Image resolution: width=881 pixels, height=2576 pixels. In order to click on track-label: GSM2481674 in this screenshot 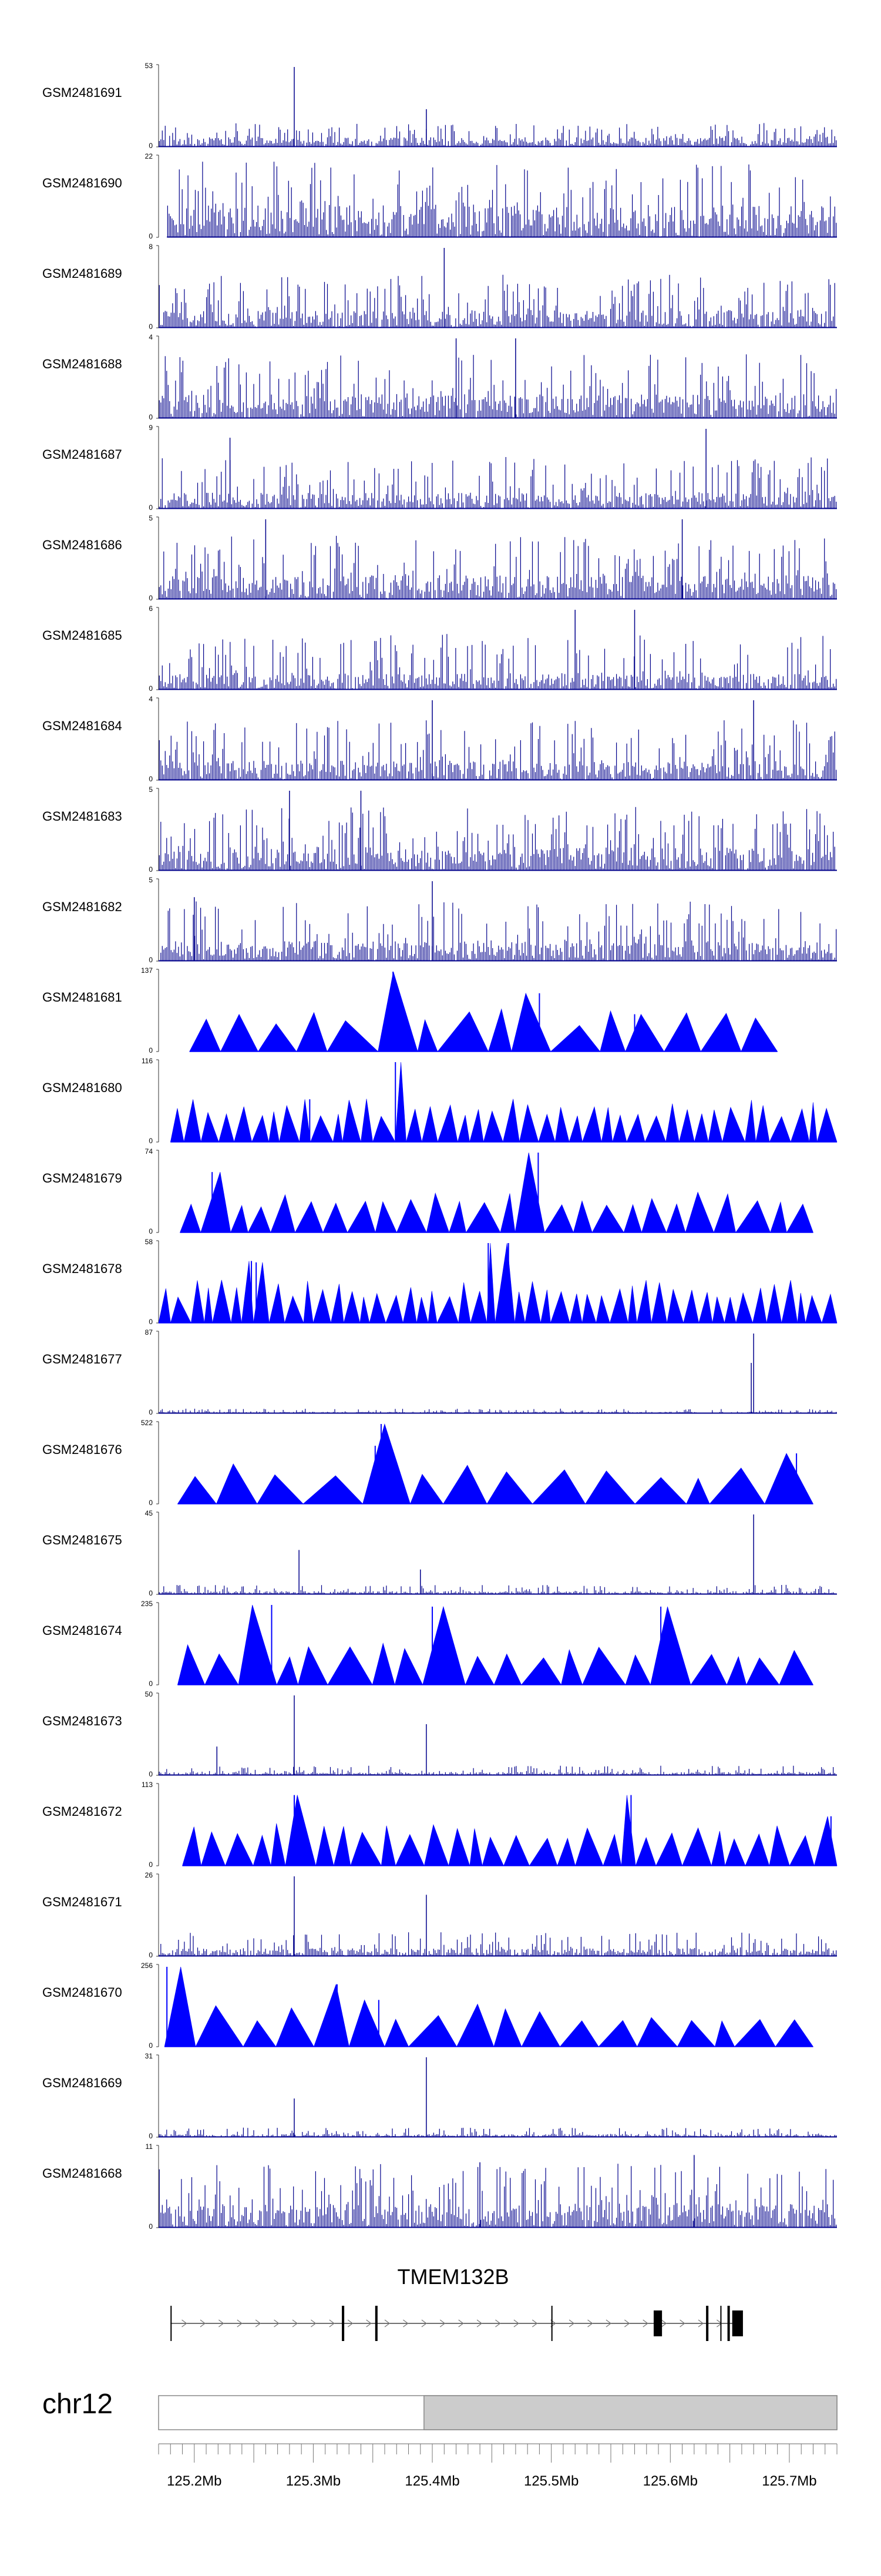, I will do `click(82, 1630)`.